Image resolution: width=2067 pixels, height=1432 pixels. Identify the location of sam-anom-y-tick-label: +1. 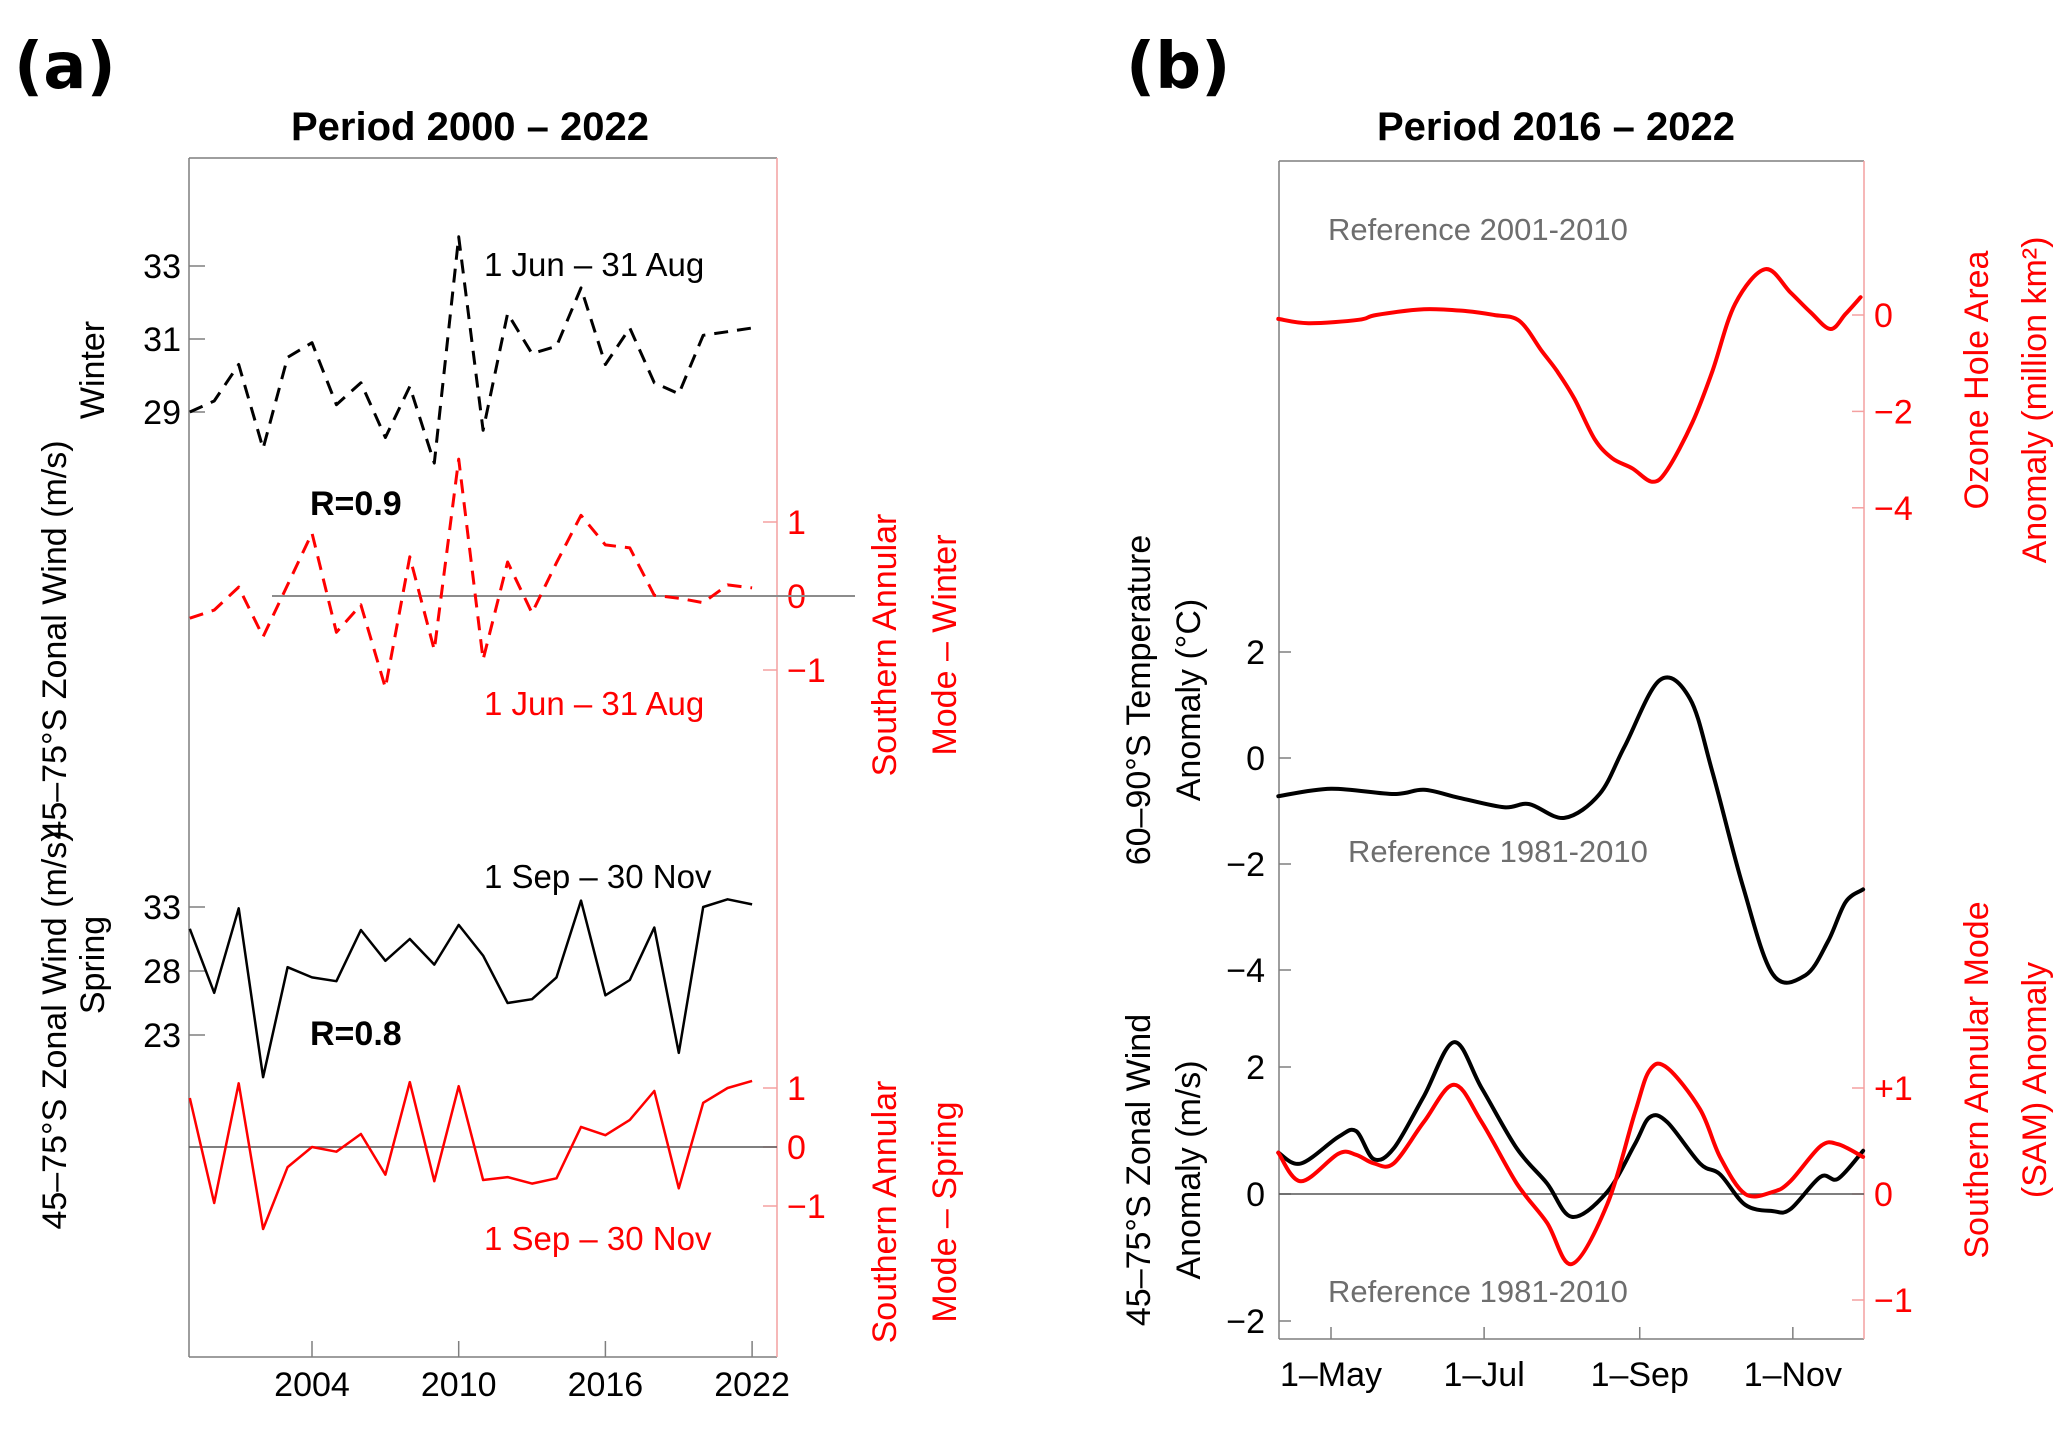
(1893, 1089).